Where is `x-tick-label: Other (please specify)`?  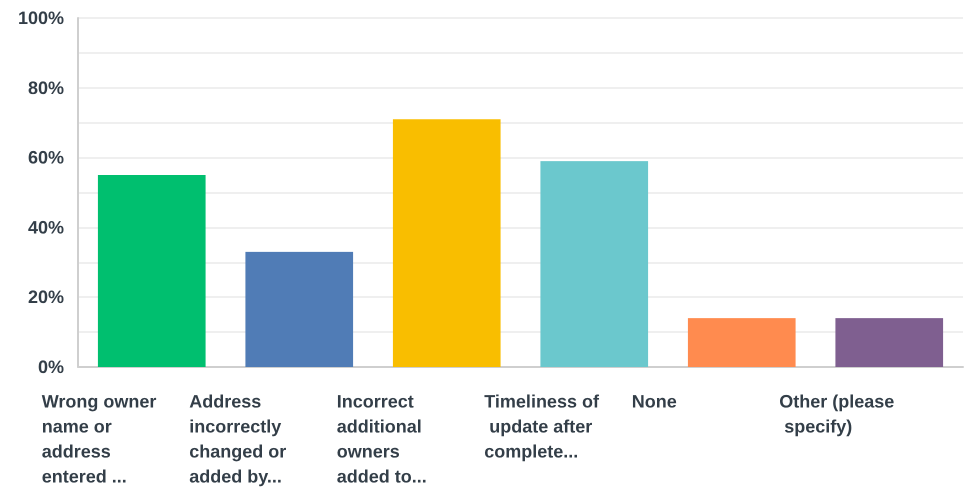
x-tick-label: Other (please specify) is located at coordinates (836, 414).